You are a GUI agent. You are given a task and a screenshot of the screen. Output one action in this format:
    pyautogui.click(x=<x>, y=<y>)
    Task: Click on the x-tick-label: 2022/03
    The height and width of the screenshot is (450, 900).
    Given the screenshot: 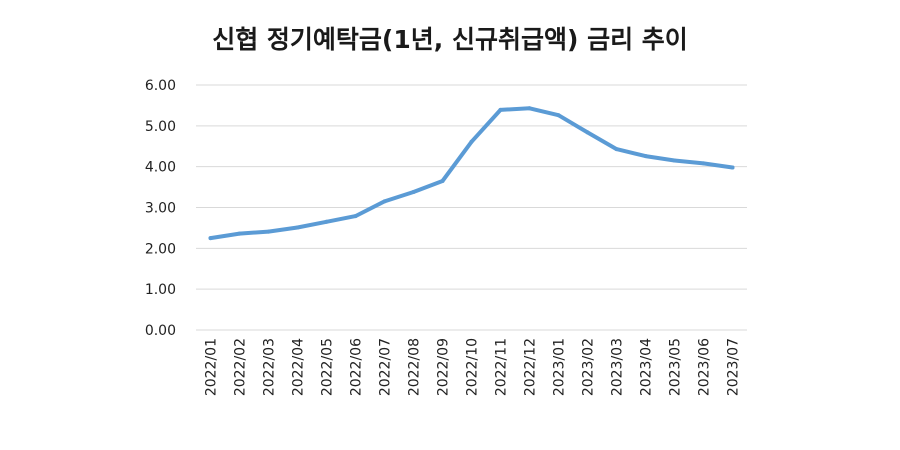 What is the action you would take?
    pyautogui.click(x=270, y=367)
    